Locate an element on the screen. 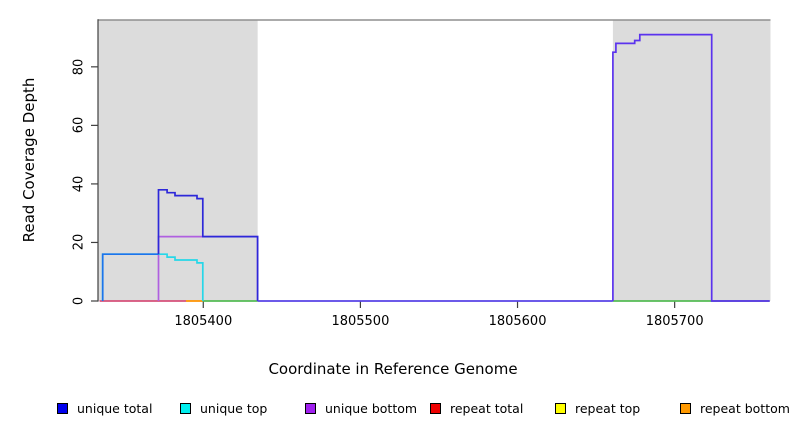 This screenshot has width=792, height=432. x-tick-label-1805400: 1805400 is located at coordinates (203, 321).